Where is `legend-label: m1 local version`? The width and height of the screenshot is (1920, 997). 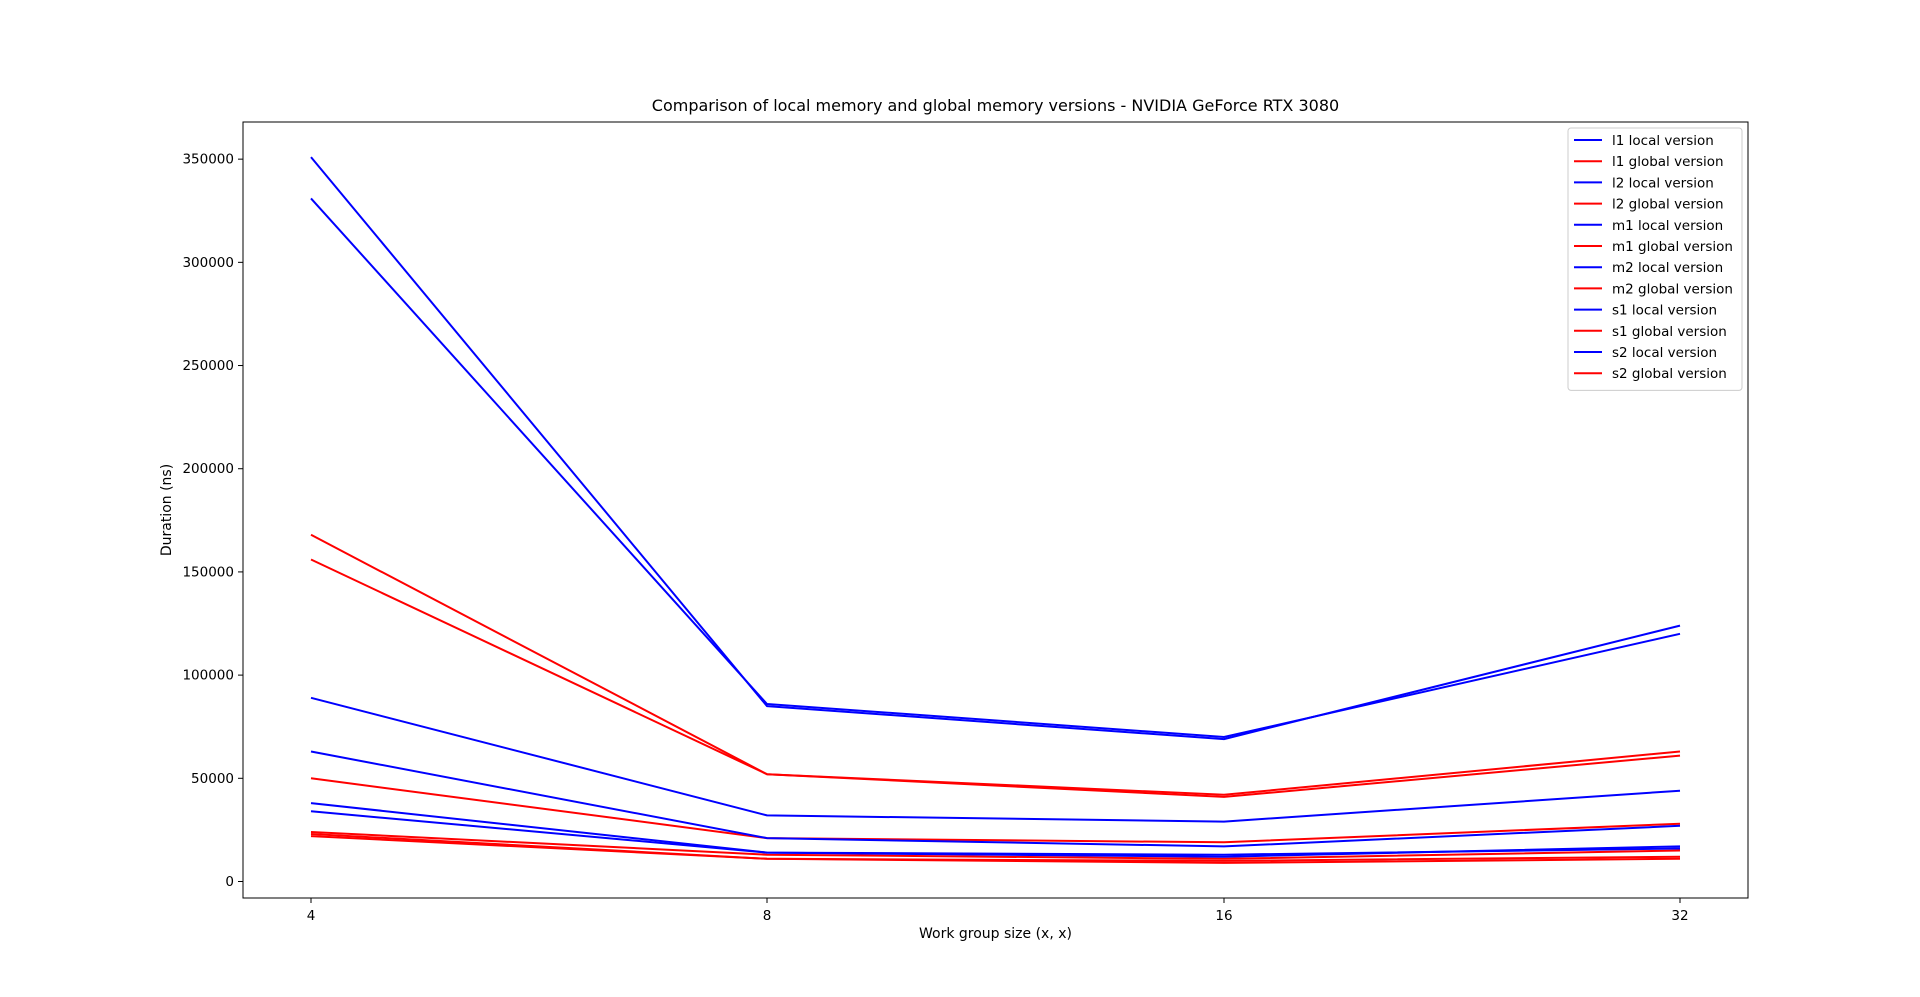
legend-label: m1 local version is located at coordinates (1667, 226).